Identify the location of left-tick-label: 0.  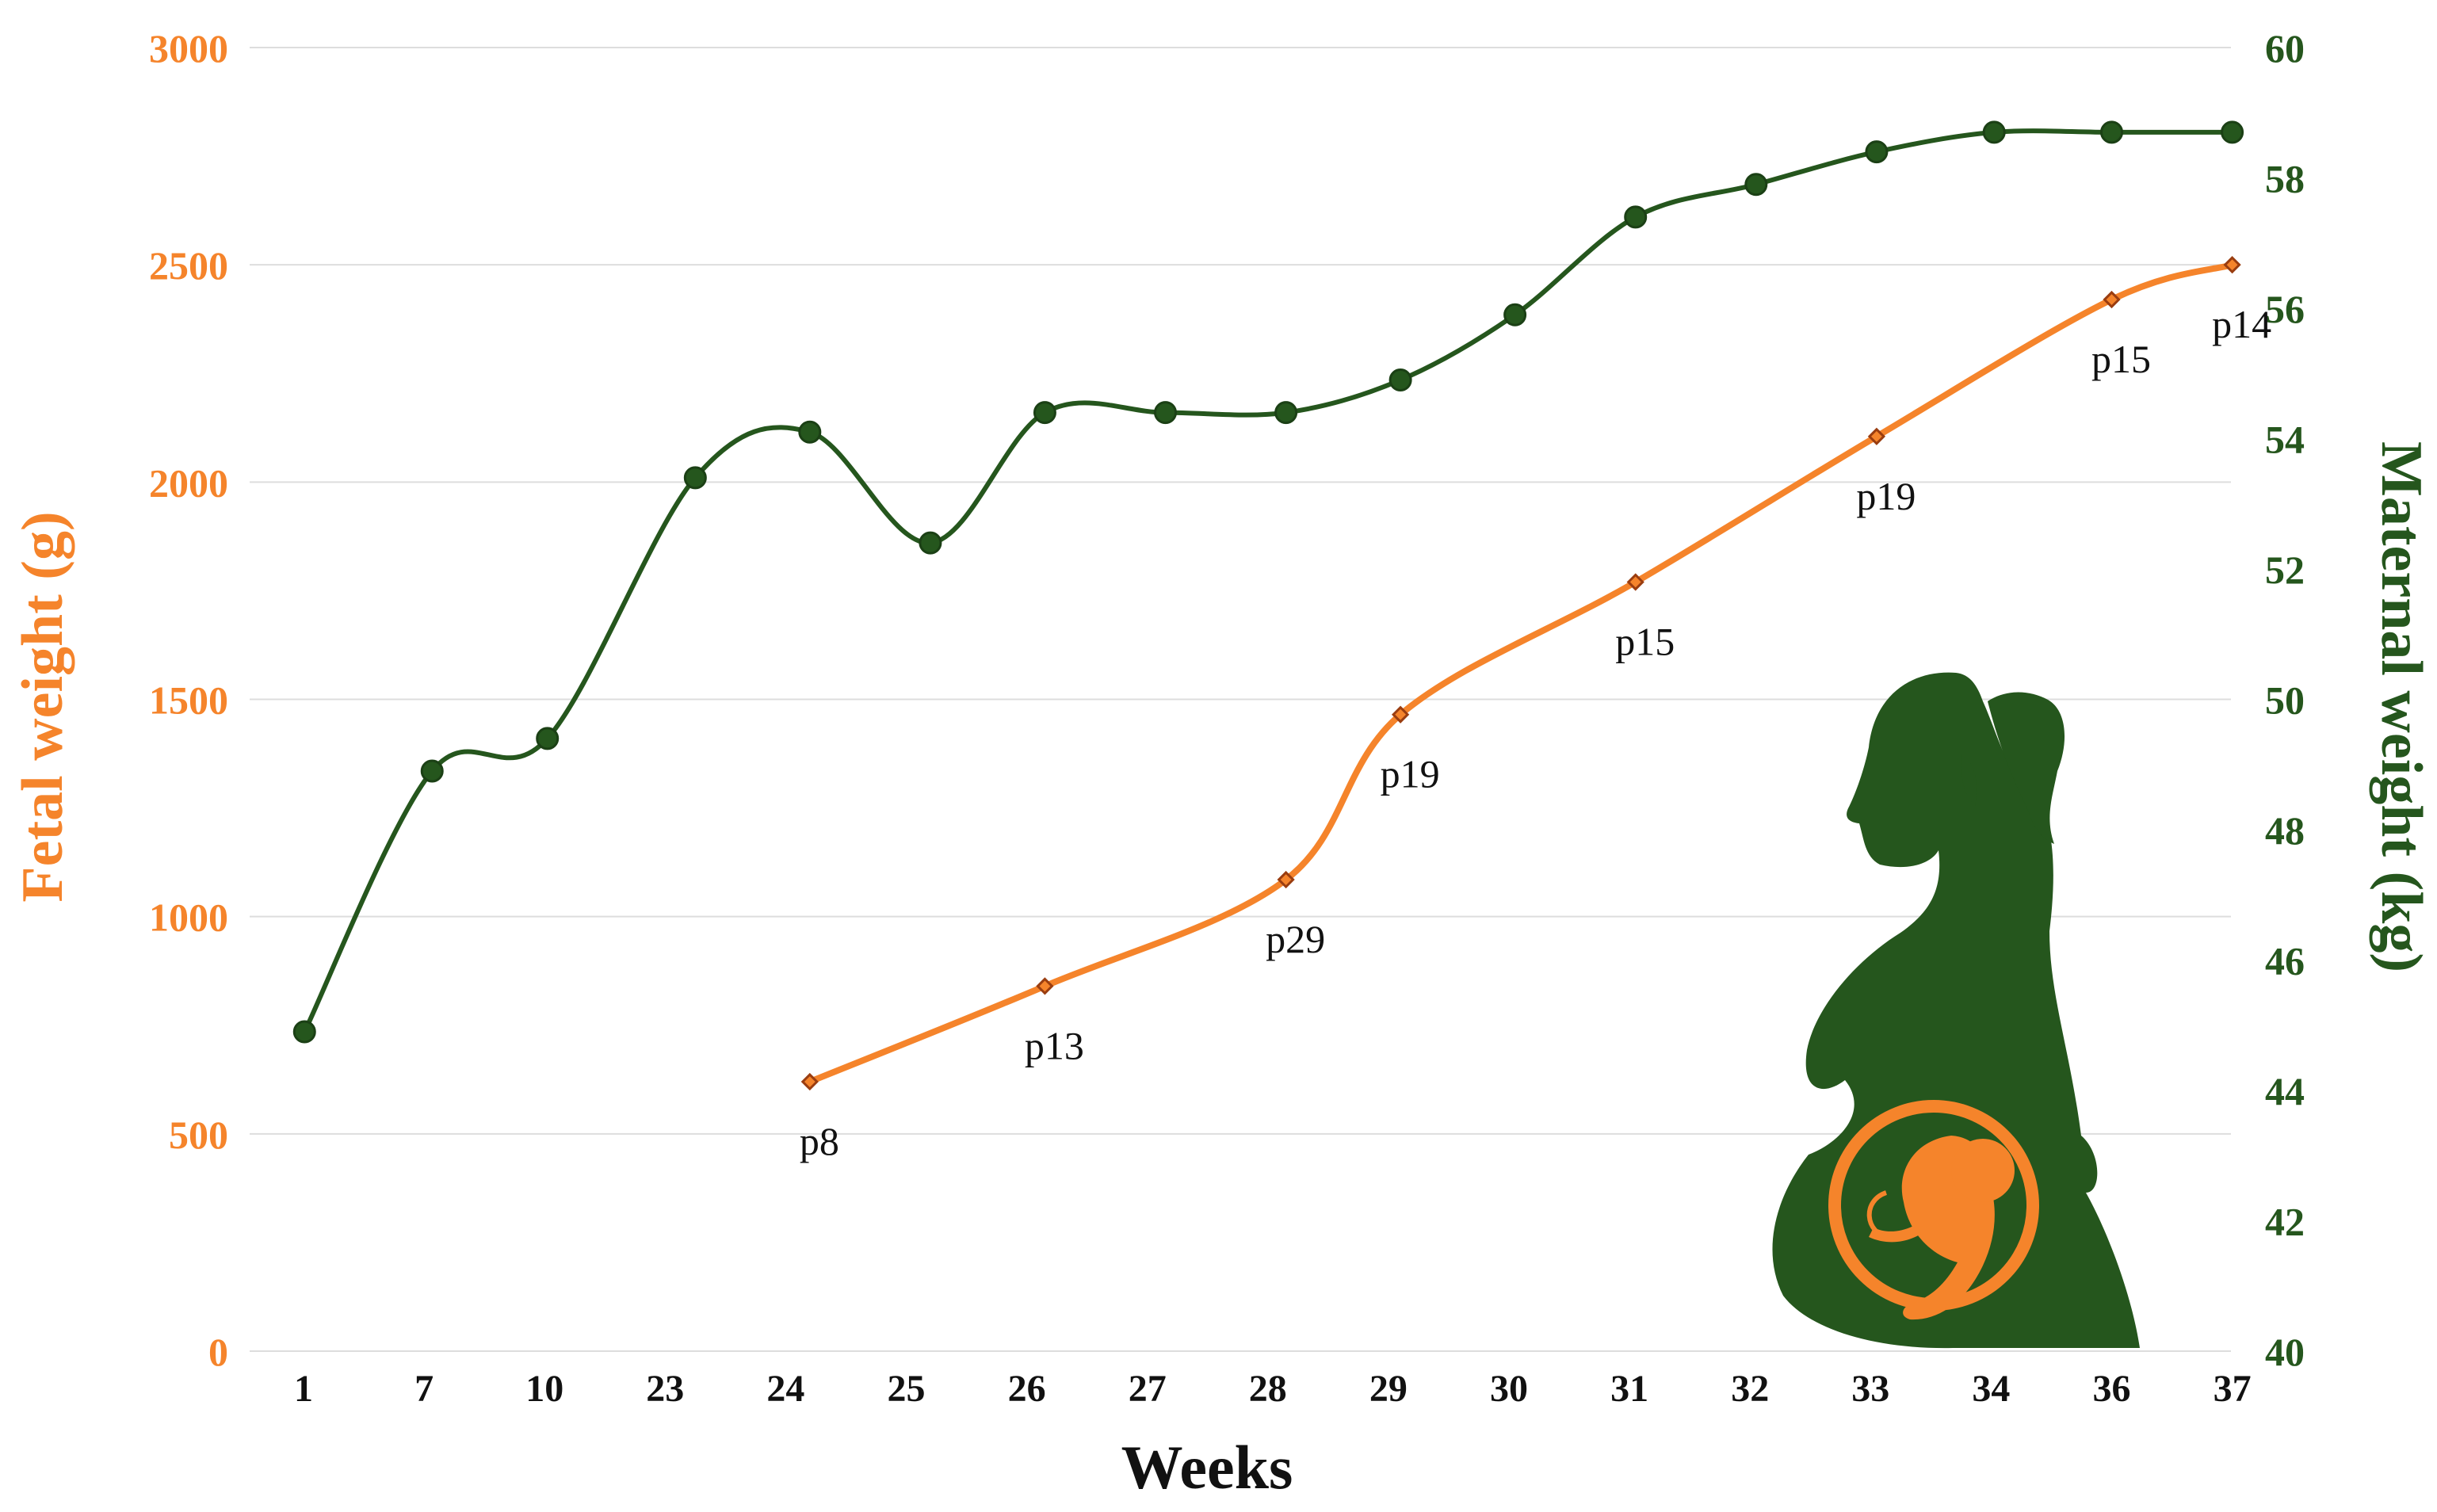
(218, 1352).